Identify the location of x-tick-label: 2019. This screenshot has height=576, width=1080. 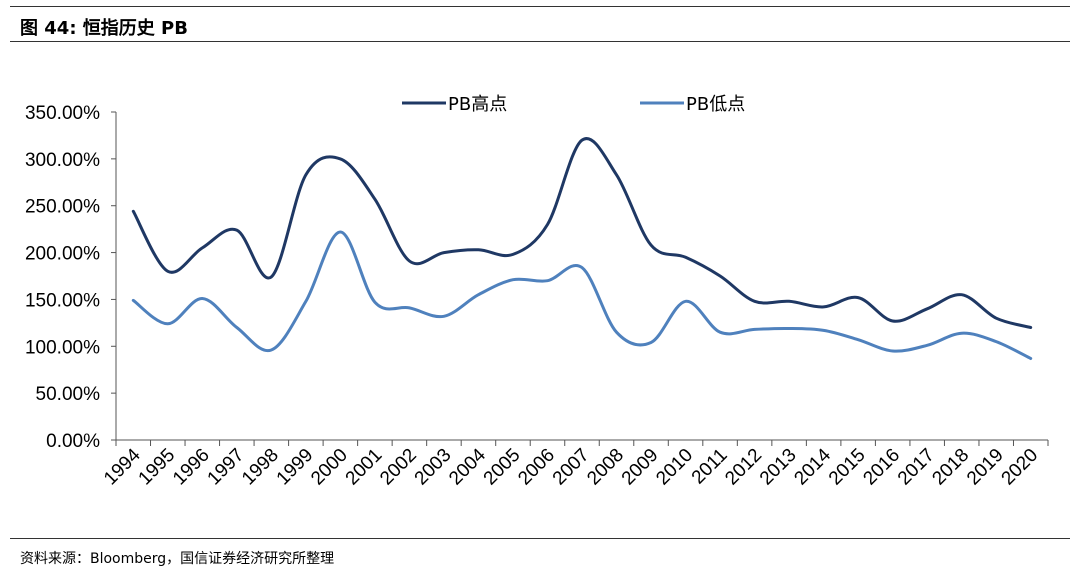
(985, 467).